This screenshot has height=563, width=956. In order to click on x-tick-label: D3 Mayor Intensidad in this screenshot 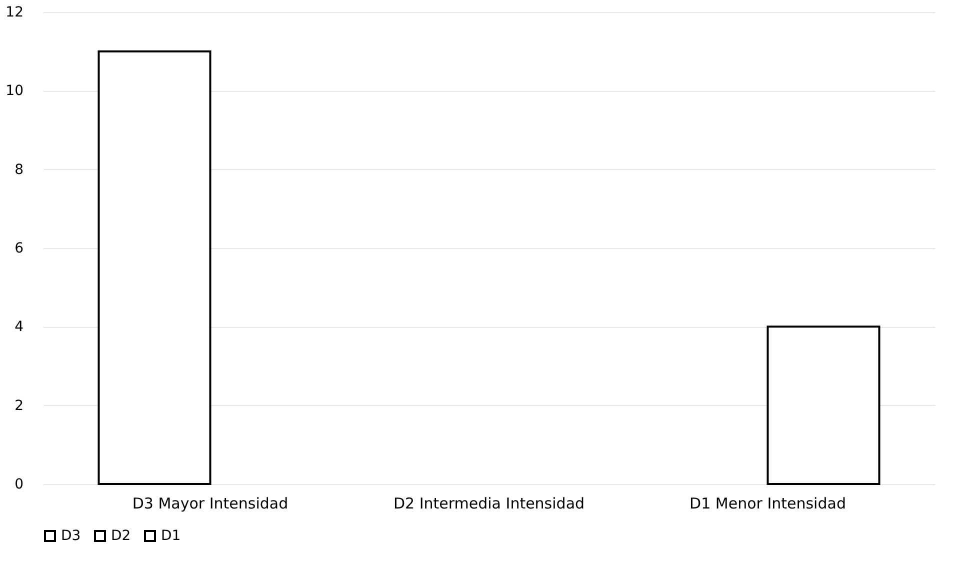, I will do `click(210, 503)`.